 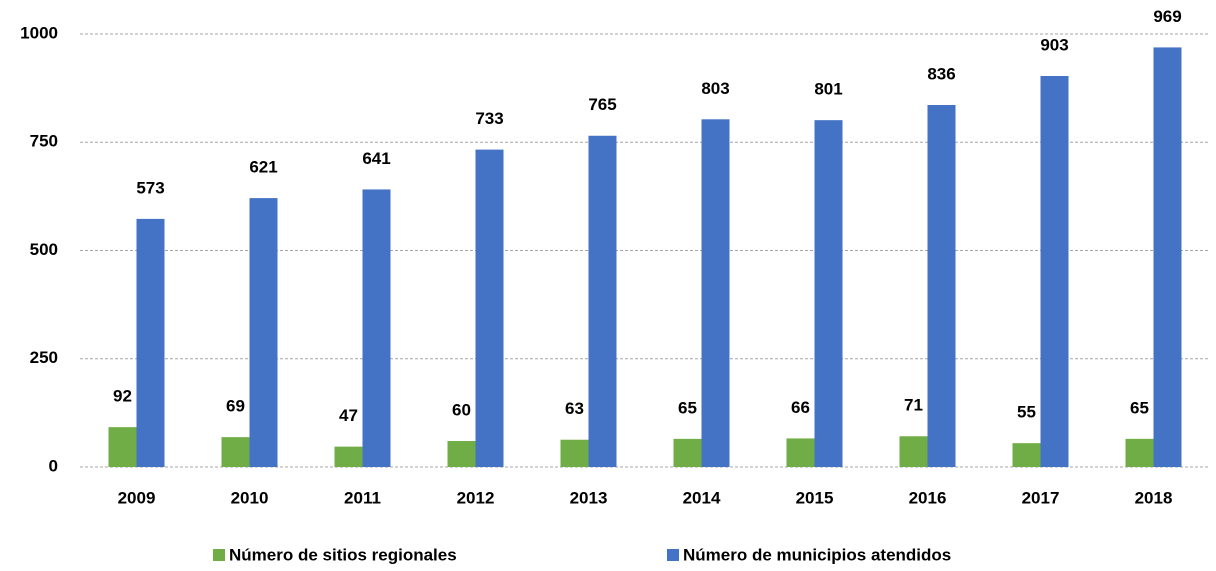 What do you see at coordinates (476, 497) in the screenshot?
I see `x-tick-label: 2012` at bounding box center [476, 497].